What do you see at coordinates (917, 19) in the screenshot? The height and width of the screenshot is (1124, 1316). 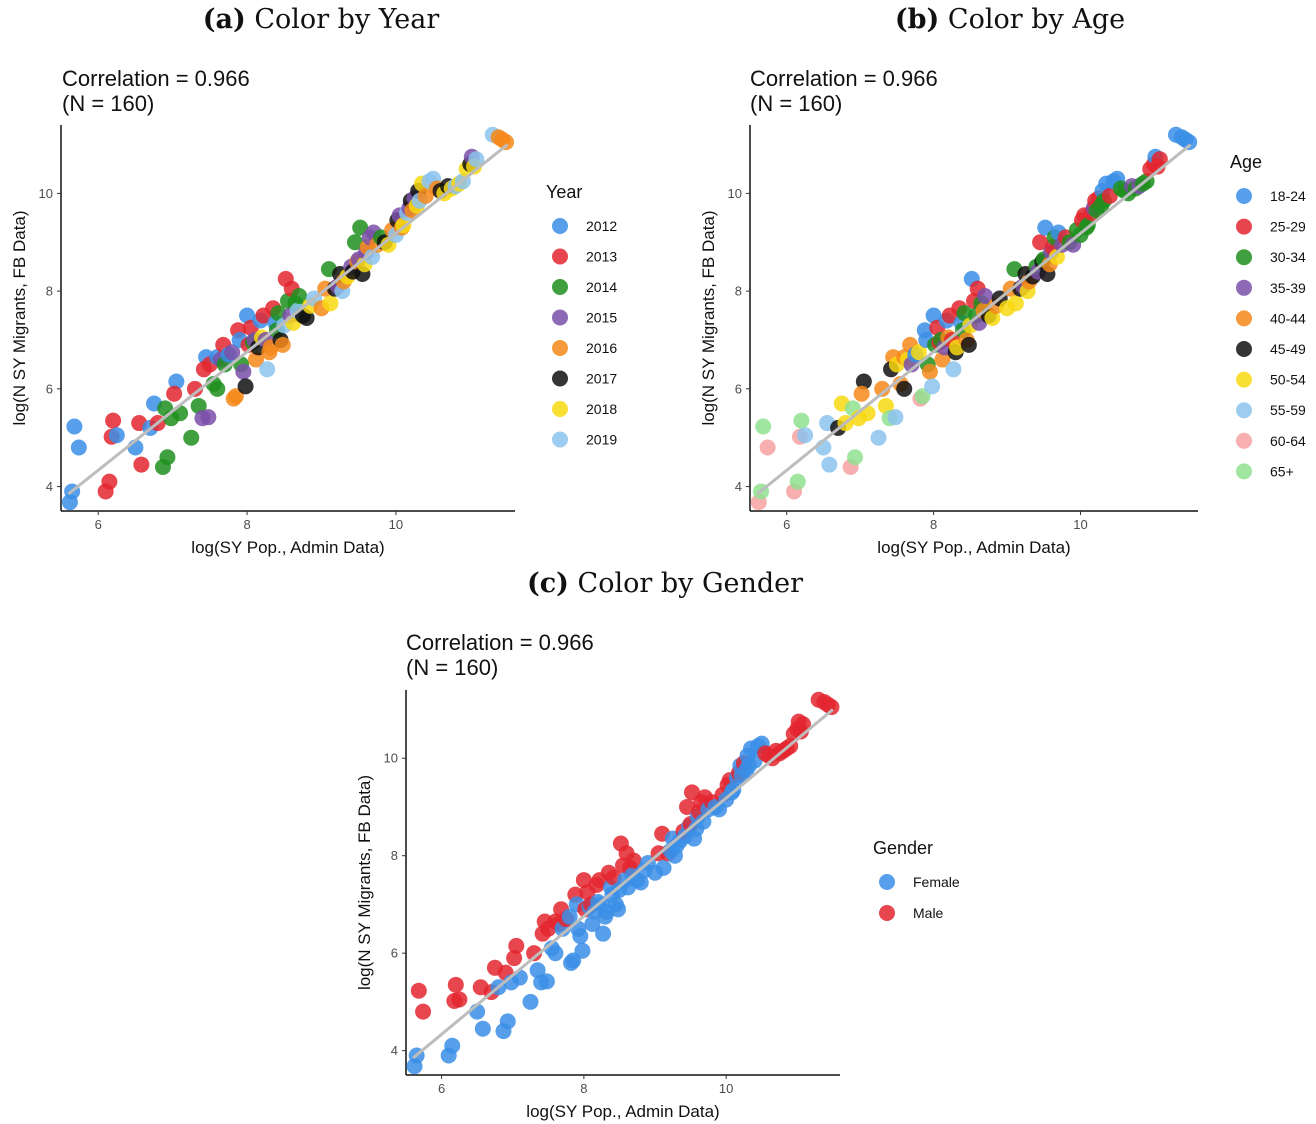 I see `panel-b-label: (b)` at bounding box center [917, 19].